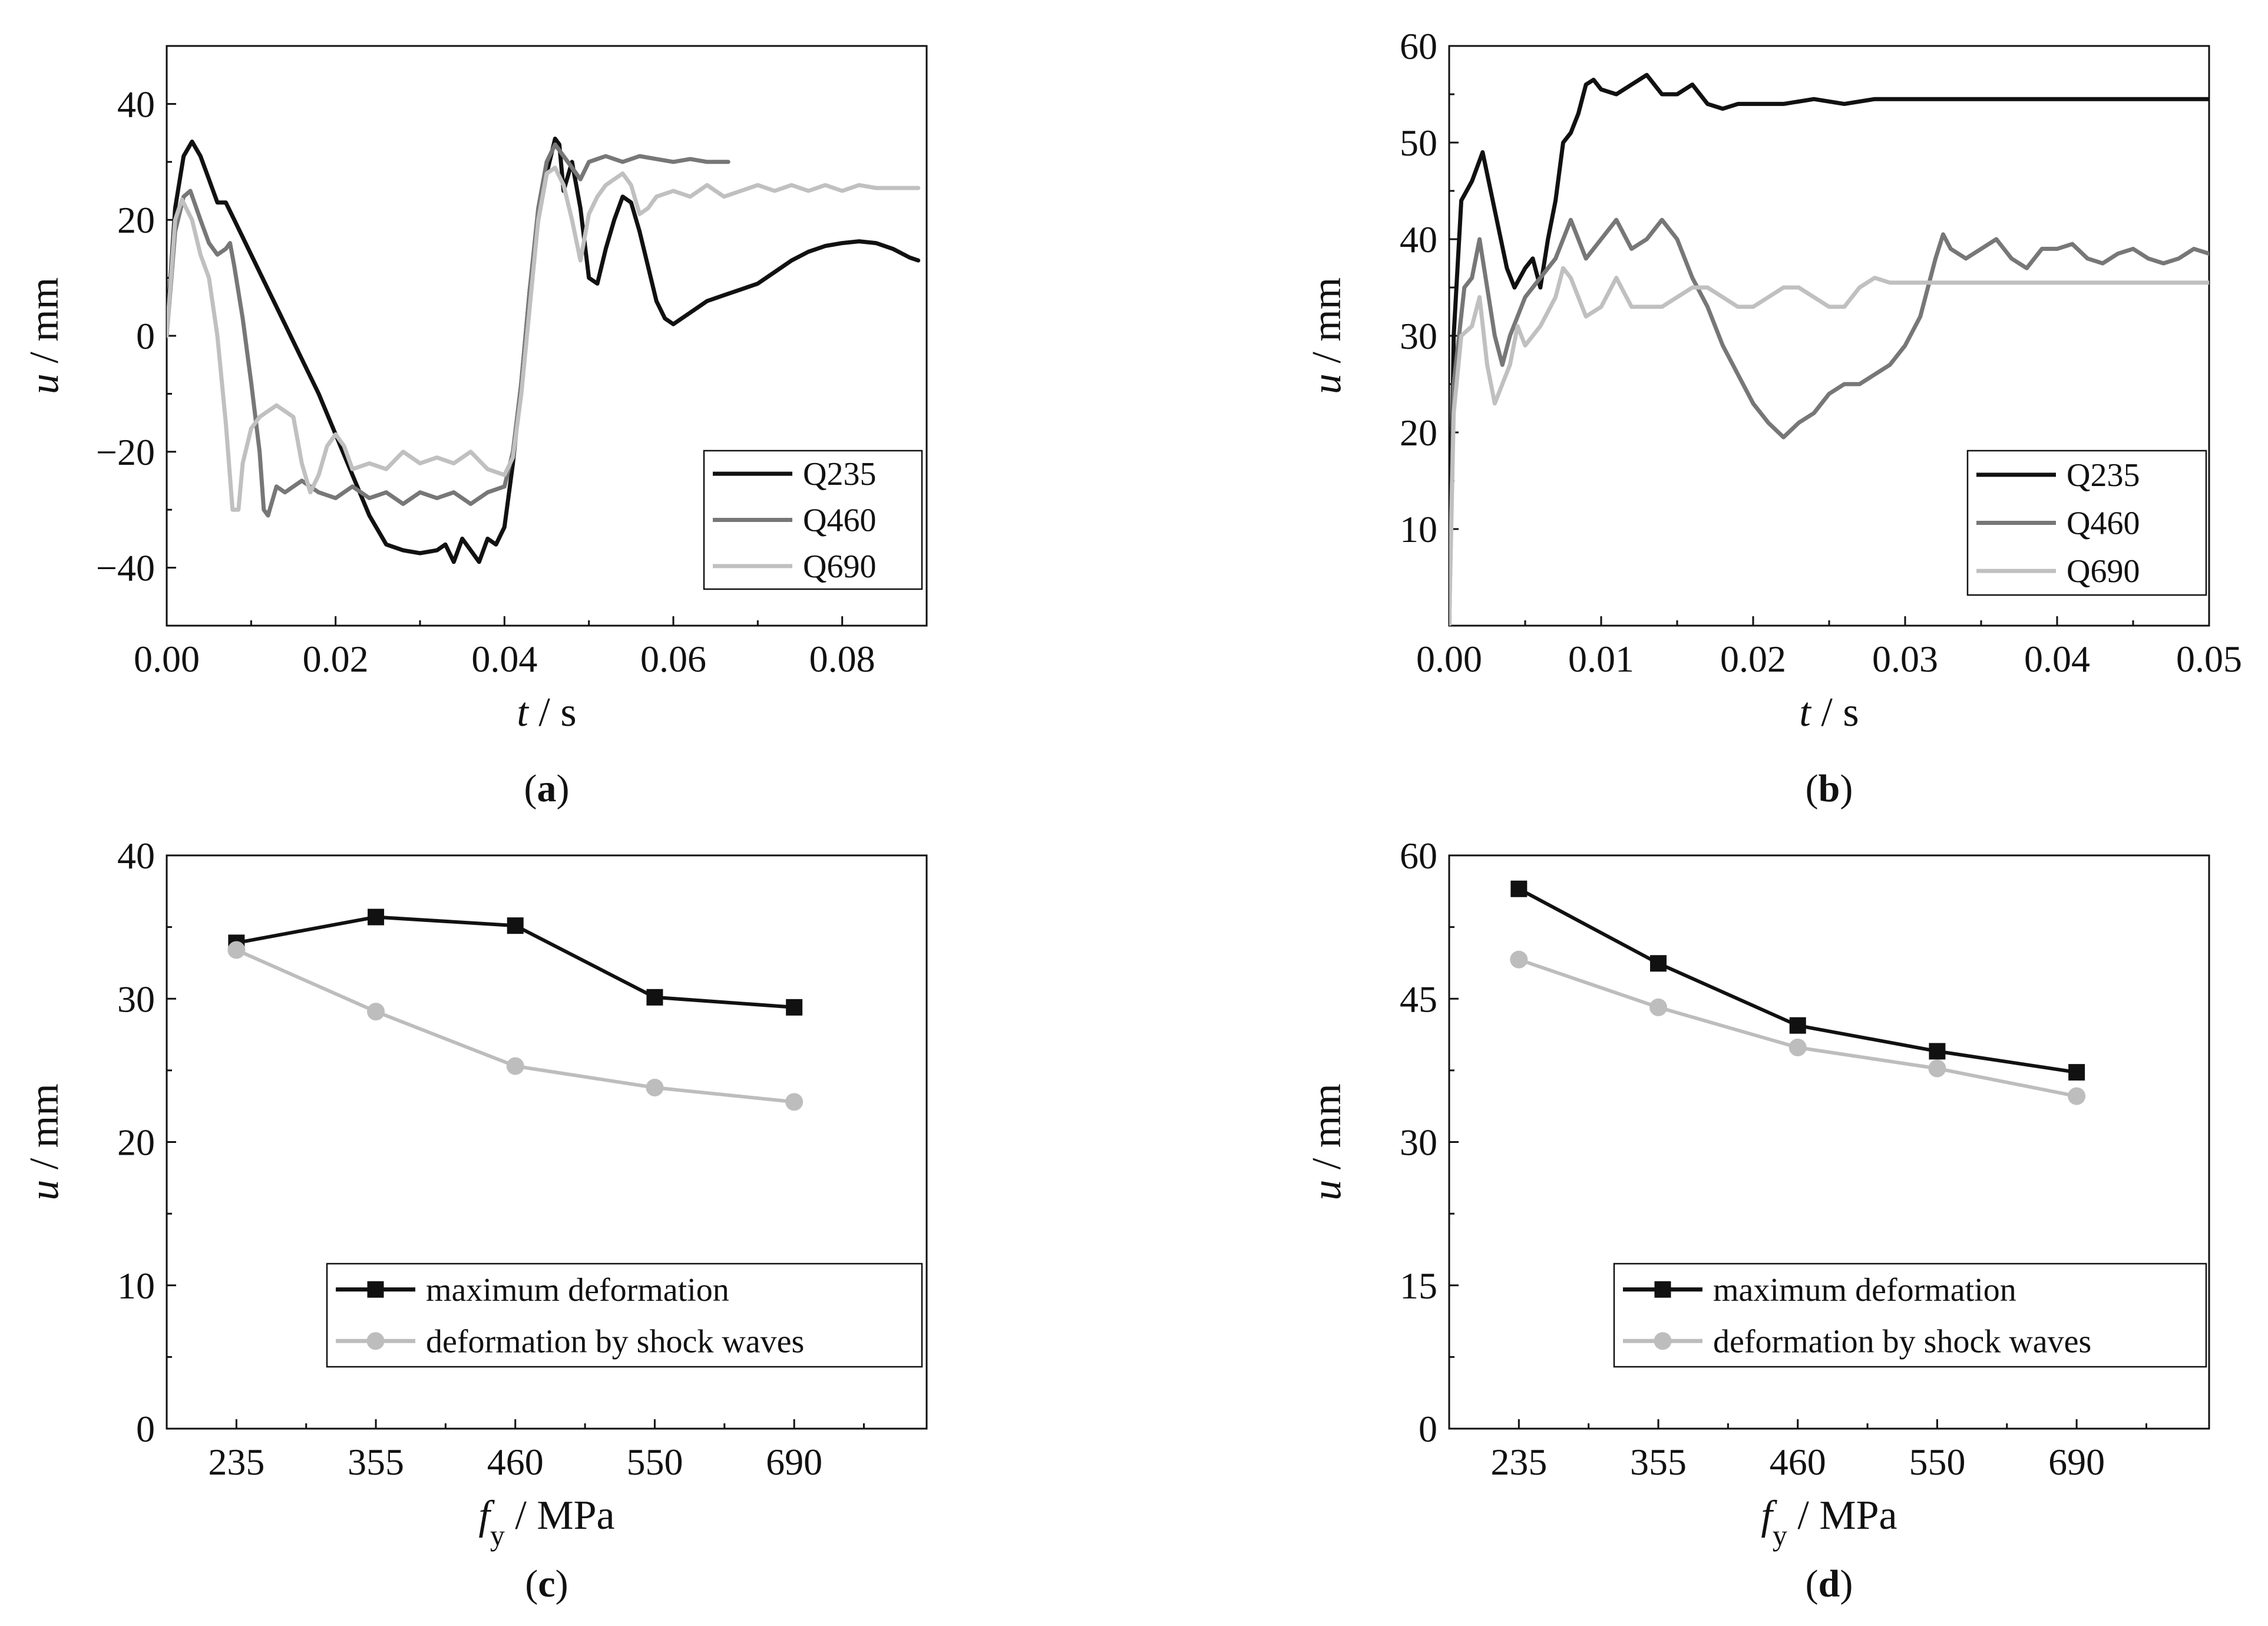  Describe the element at coordinates (523, 713) in the screenshot. I see `x-axis-variable: t` at that location.